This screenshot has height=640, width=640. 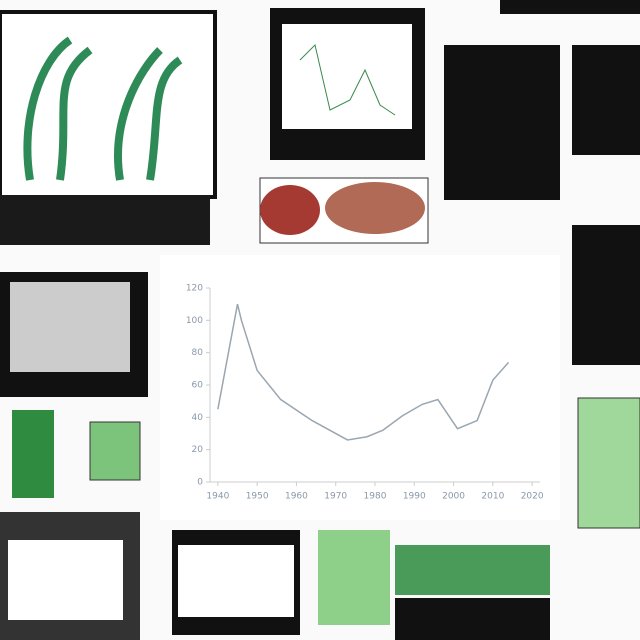 I want to click on y-tick-label: 0, so click(x=200, y=483).